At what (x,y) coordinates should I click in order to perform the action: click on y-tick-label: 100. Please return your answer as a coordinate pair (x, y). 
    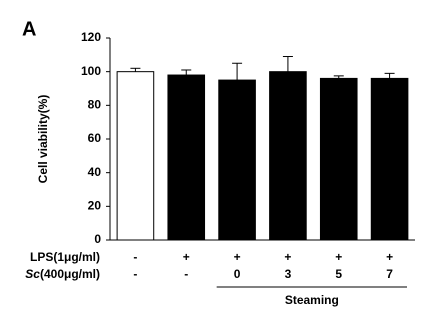
    Looking at the image, I should click on (91, 71).